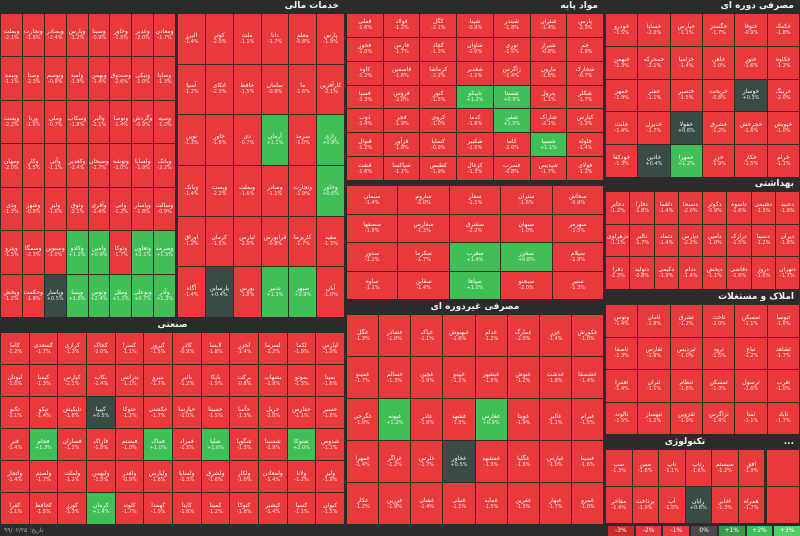 This screenshot has height=536, width=800. Describe the element at coordinates (587, 461) in the screenshot. I see `stock-tile: غسینا -1.6%` at that location.